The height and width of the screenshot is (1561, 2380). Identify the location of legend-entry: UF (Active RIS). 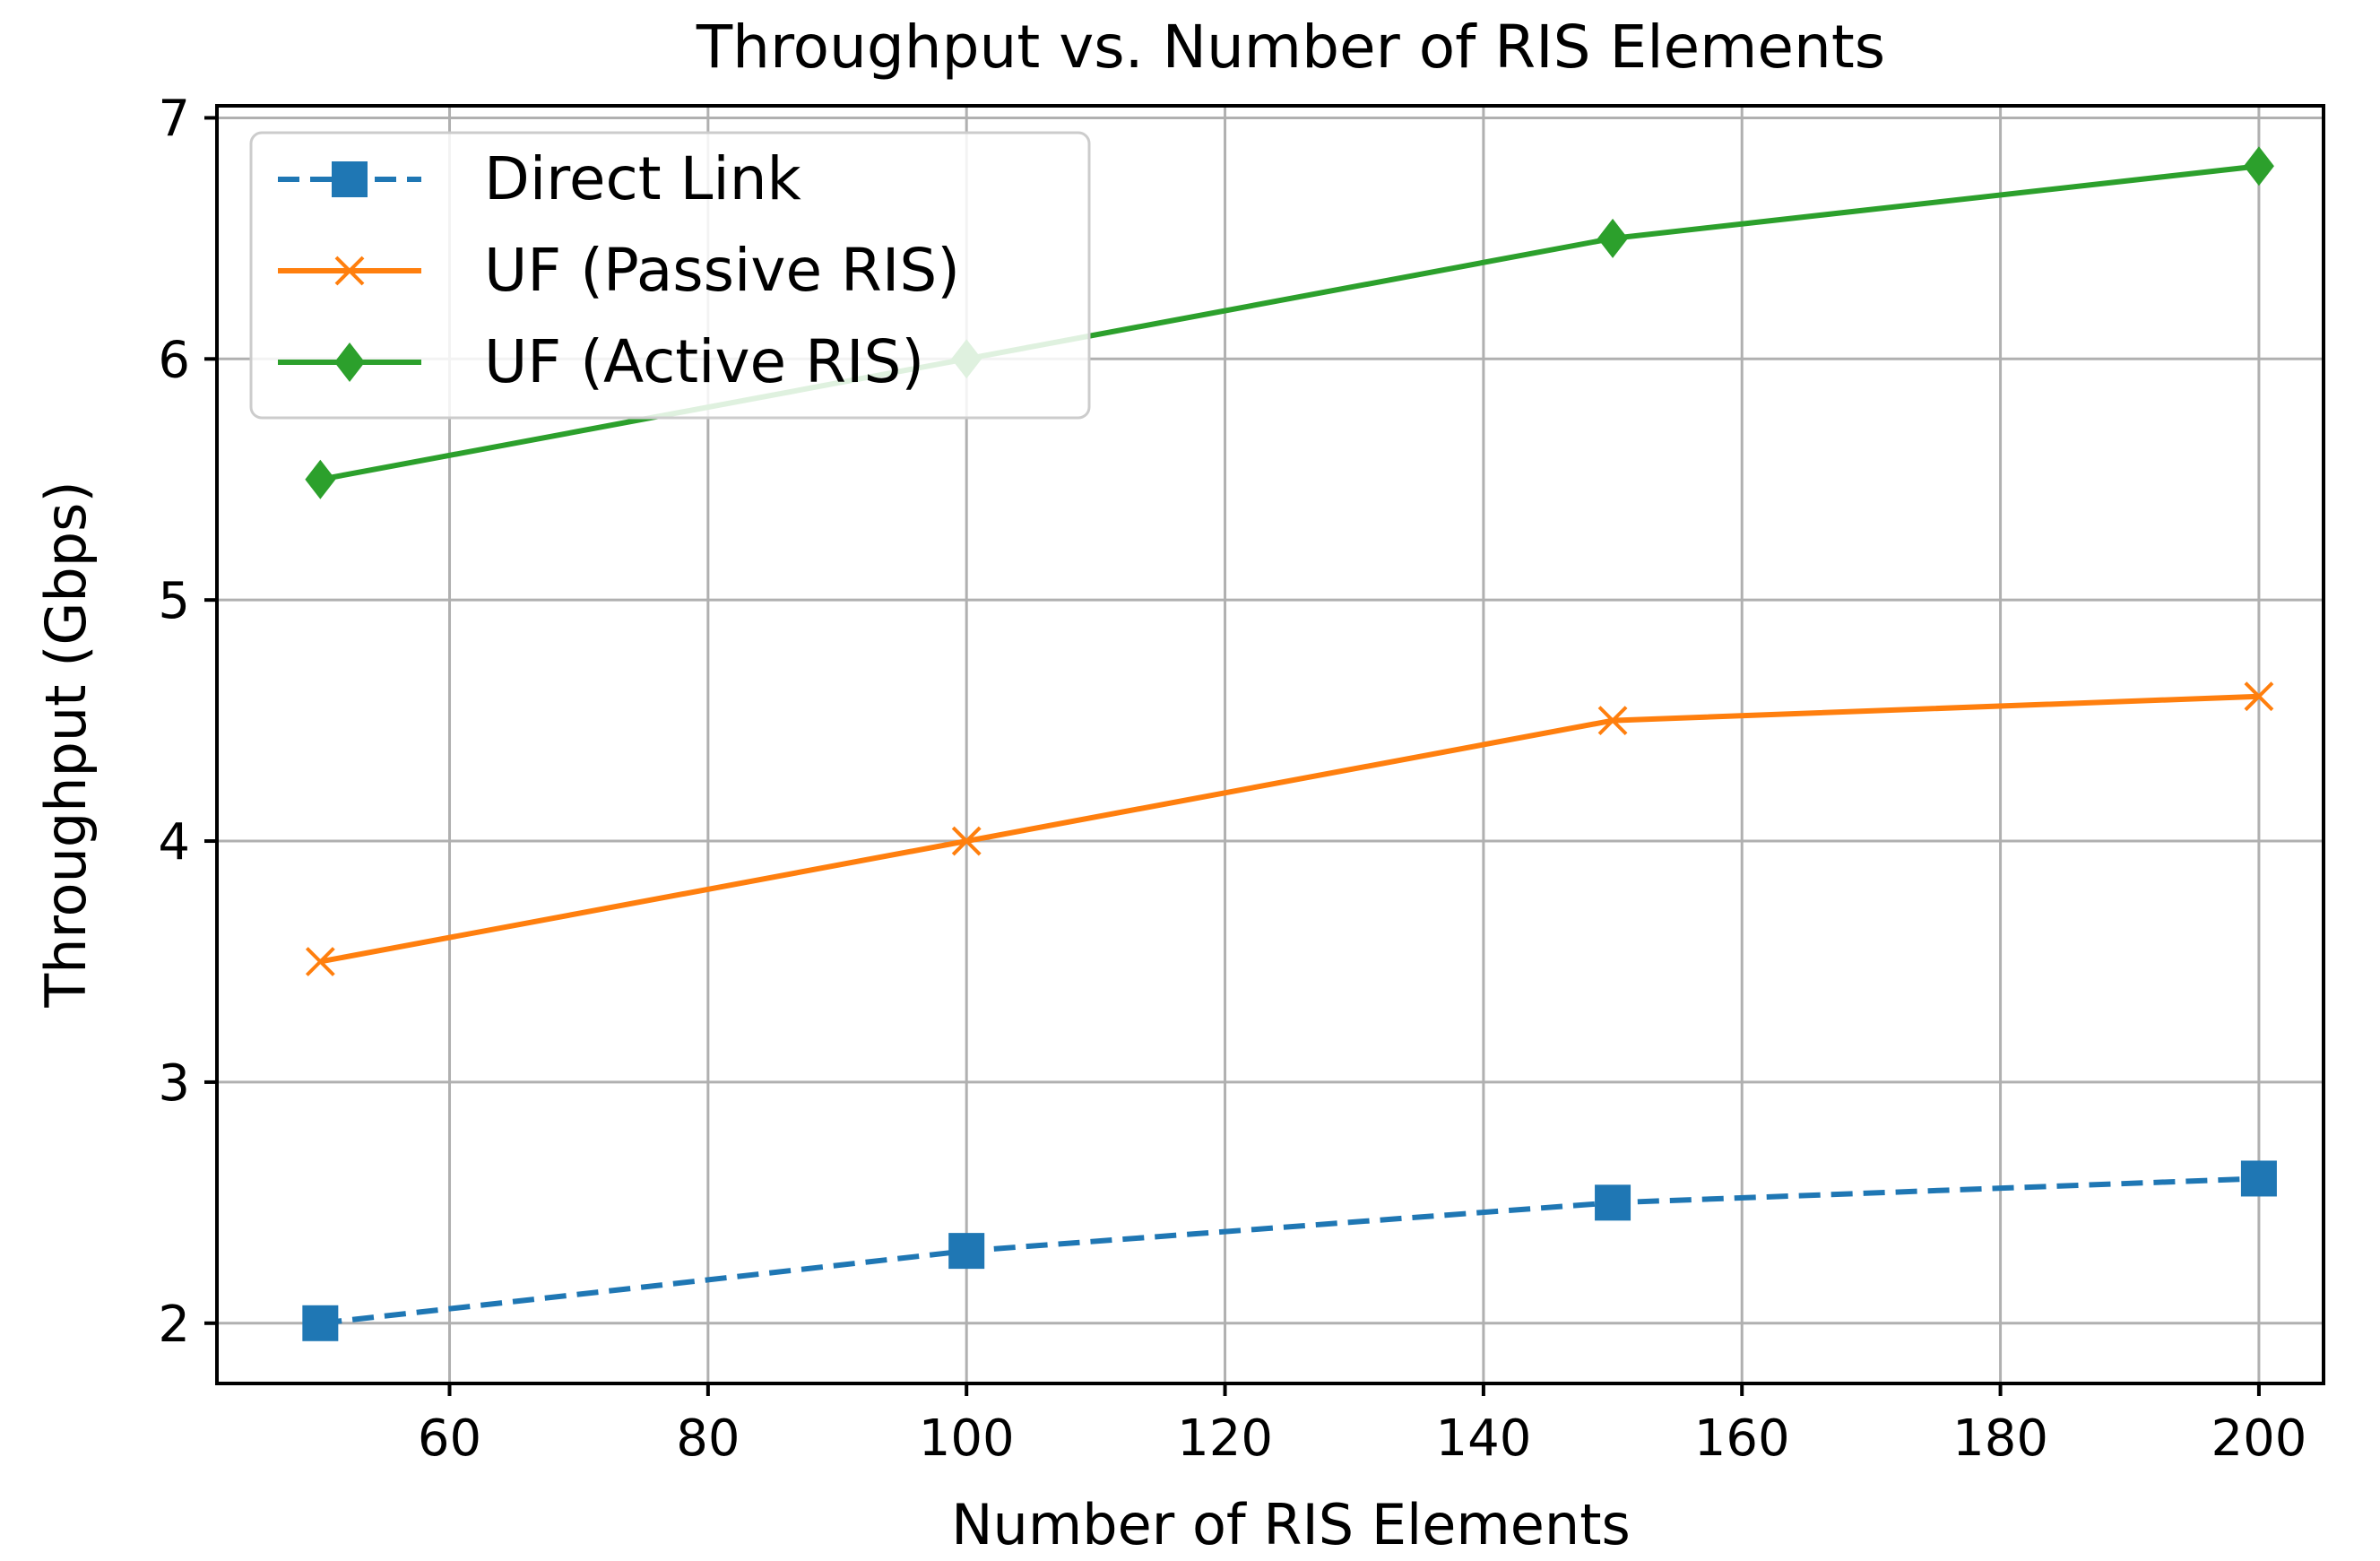
(601, 361).